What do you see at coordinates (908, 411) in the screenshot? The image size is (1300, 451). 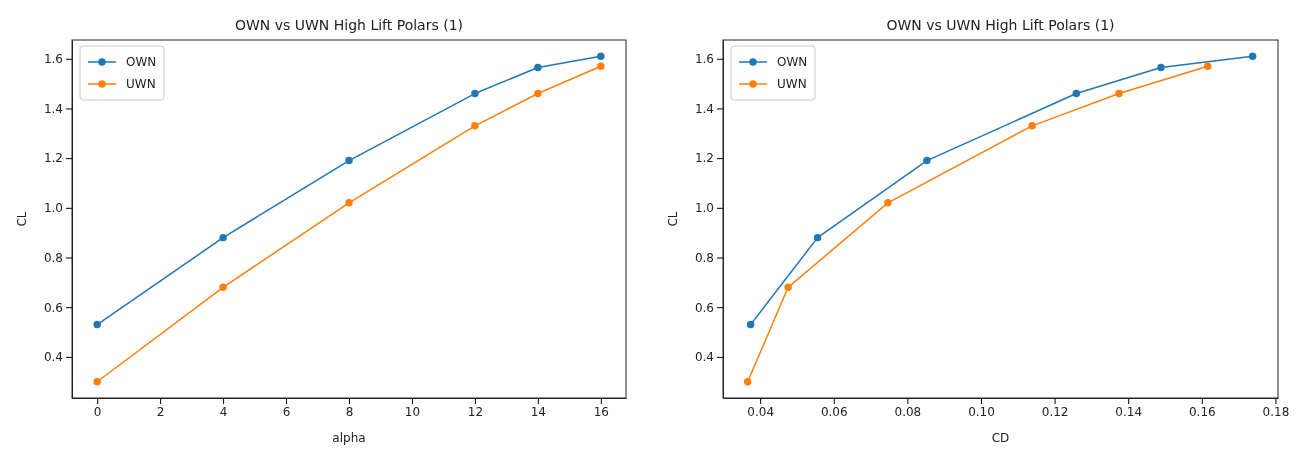 I see `x-tick-label: 0.08` at bounding box center [908, 411].